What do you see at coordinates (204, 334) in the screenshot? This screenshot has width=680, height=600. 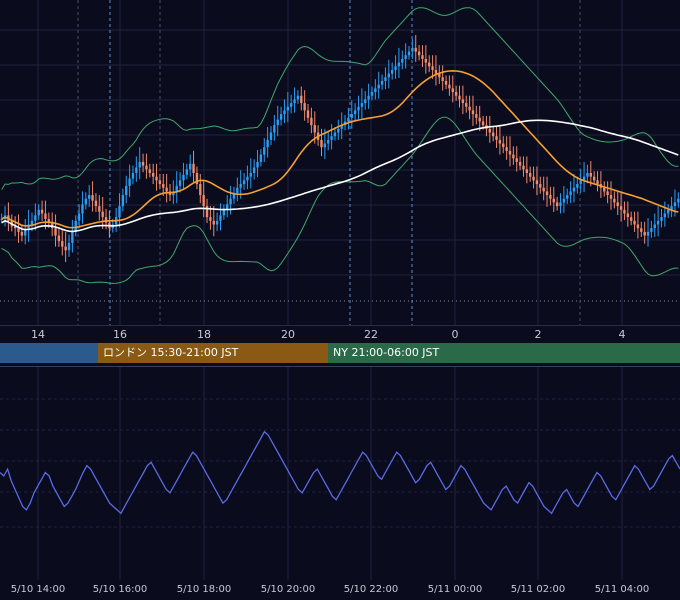 I see `price-axis-tick: 18` at bounding box center [204, 334].